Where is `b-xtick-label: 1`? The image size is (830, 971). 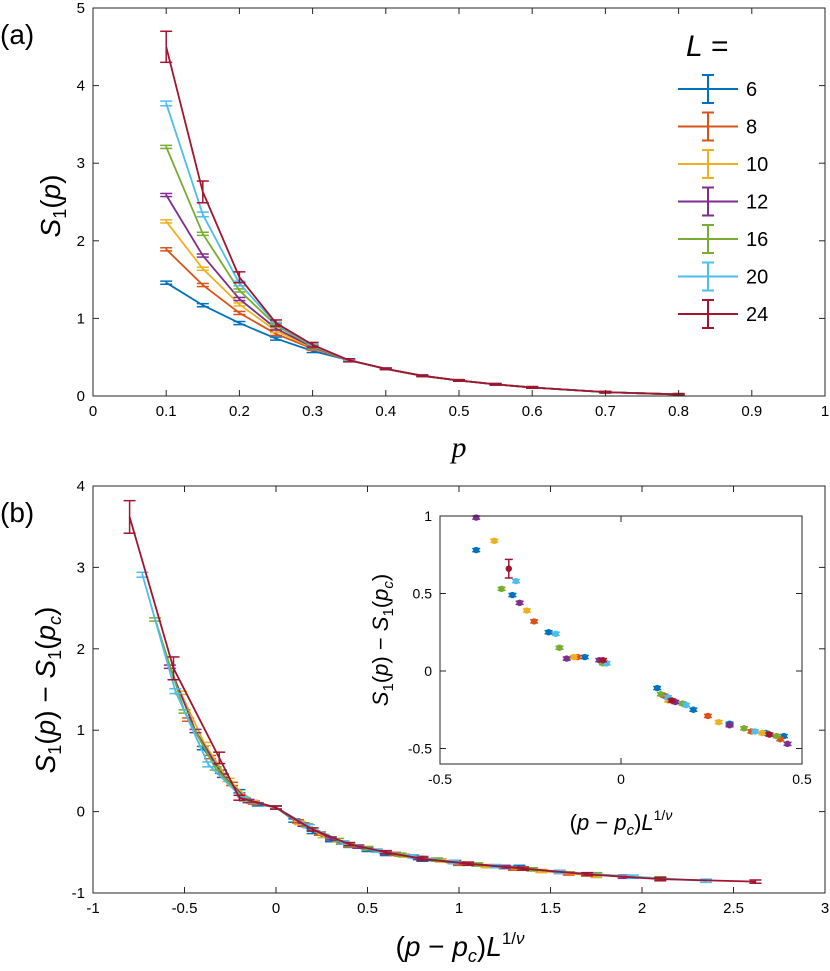 b-xtick-label: 1 is located at coordinates (459, 908).